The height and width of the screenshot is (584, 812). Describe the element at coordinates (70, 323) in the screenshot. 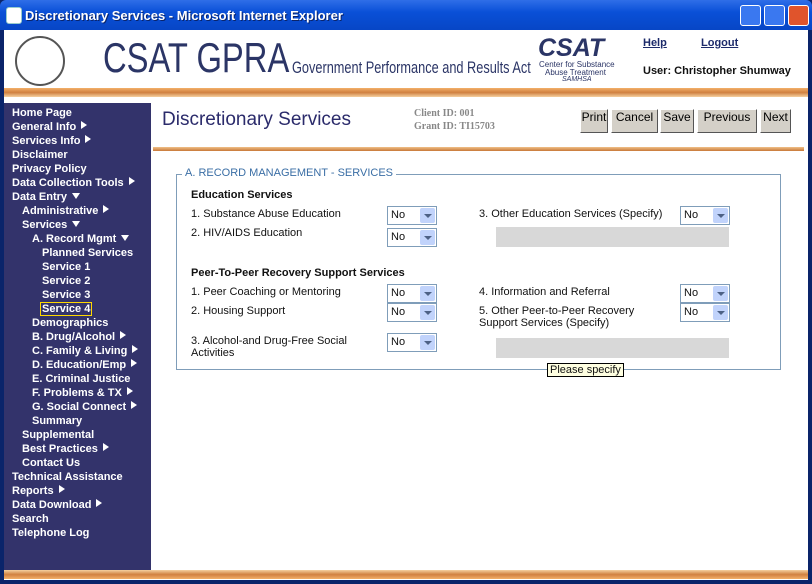

I see `nav-link: Demographics` at that location.